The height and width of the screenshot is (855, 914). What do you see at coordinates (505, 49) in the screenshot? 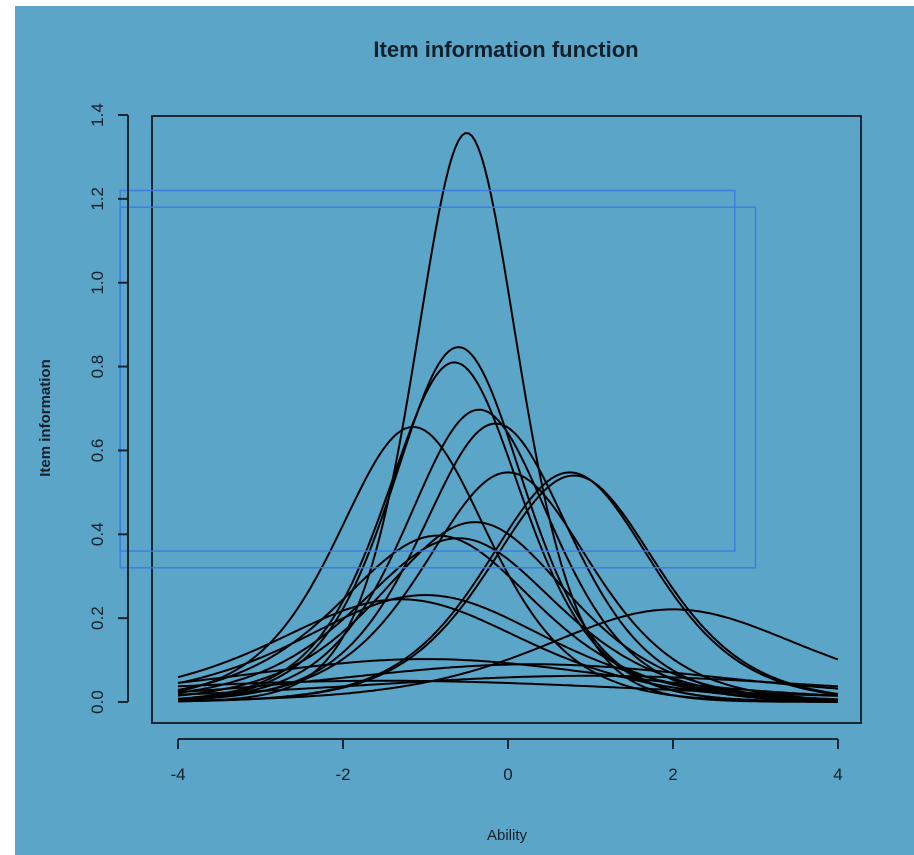
I see `chart-title: Item information function` at bounding box center [505, 49].